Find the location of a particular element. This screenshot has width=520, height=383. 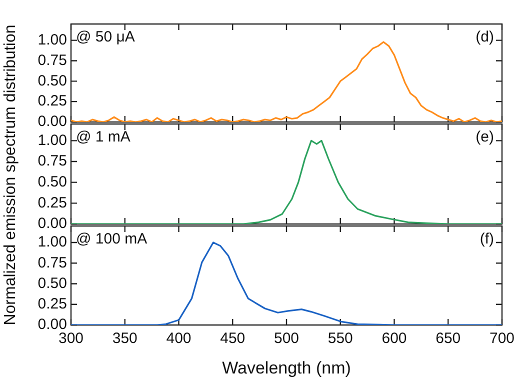

x-tick-label: 400 is located at coordinates (179, 339).